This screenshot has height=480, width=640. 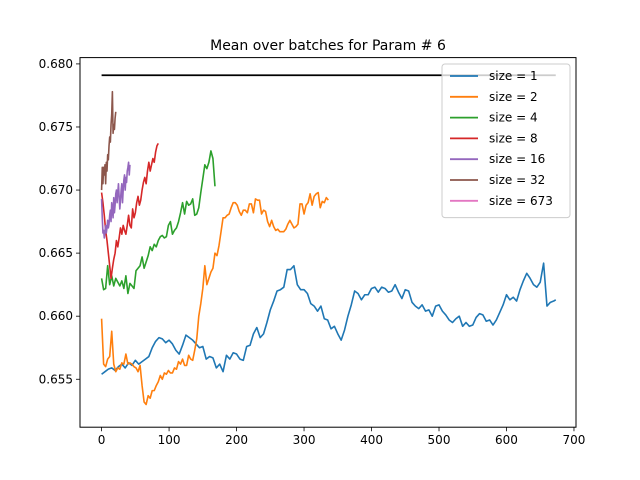 I want to click on x-tick-label: 600, so click(x=506, y=440).